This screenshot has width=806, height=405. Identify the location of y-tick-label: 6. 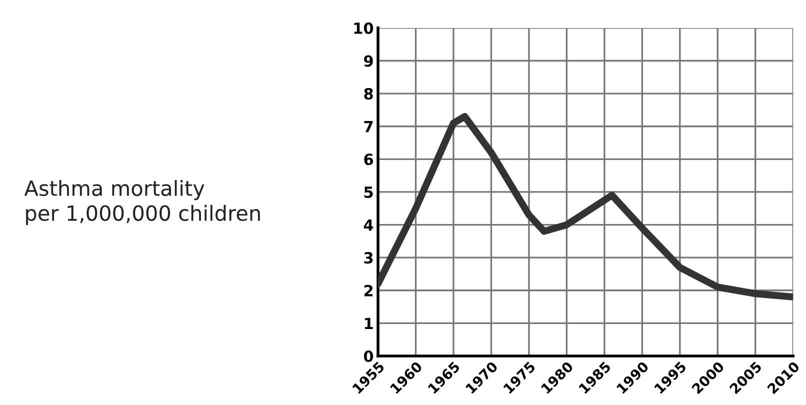
(369, 160).